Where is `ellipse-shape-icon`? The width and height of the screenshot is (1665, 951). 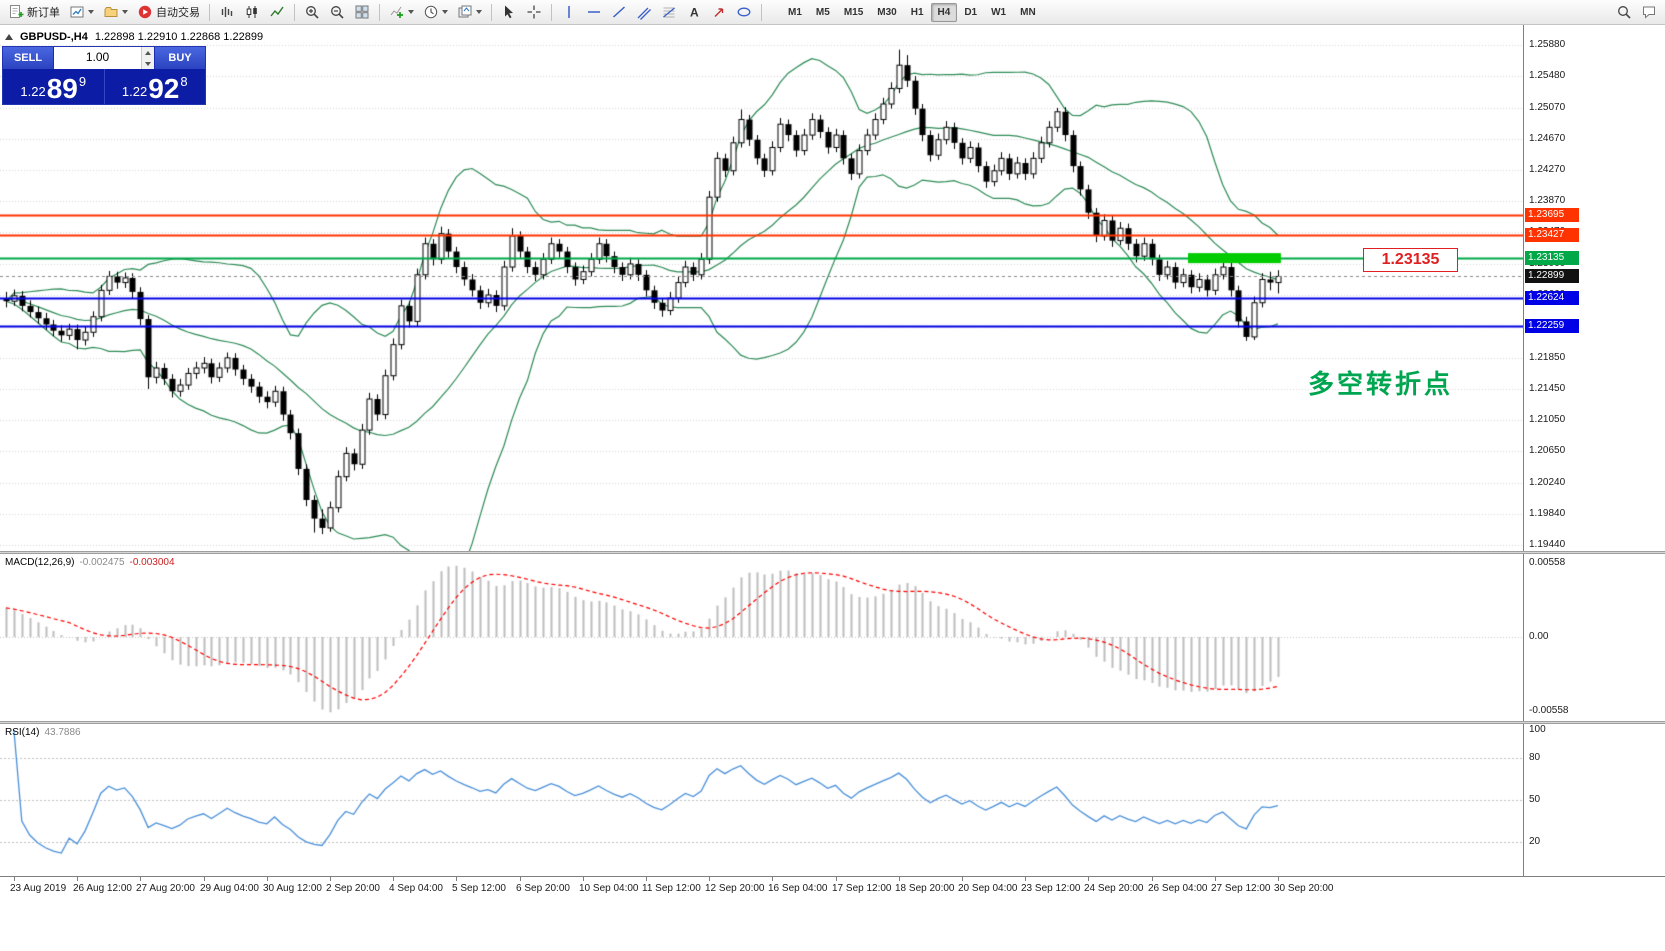 ellipse-shape-icon is located at coordinates (744, 12).